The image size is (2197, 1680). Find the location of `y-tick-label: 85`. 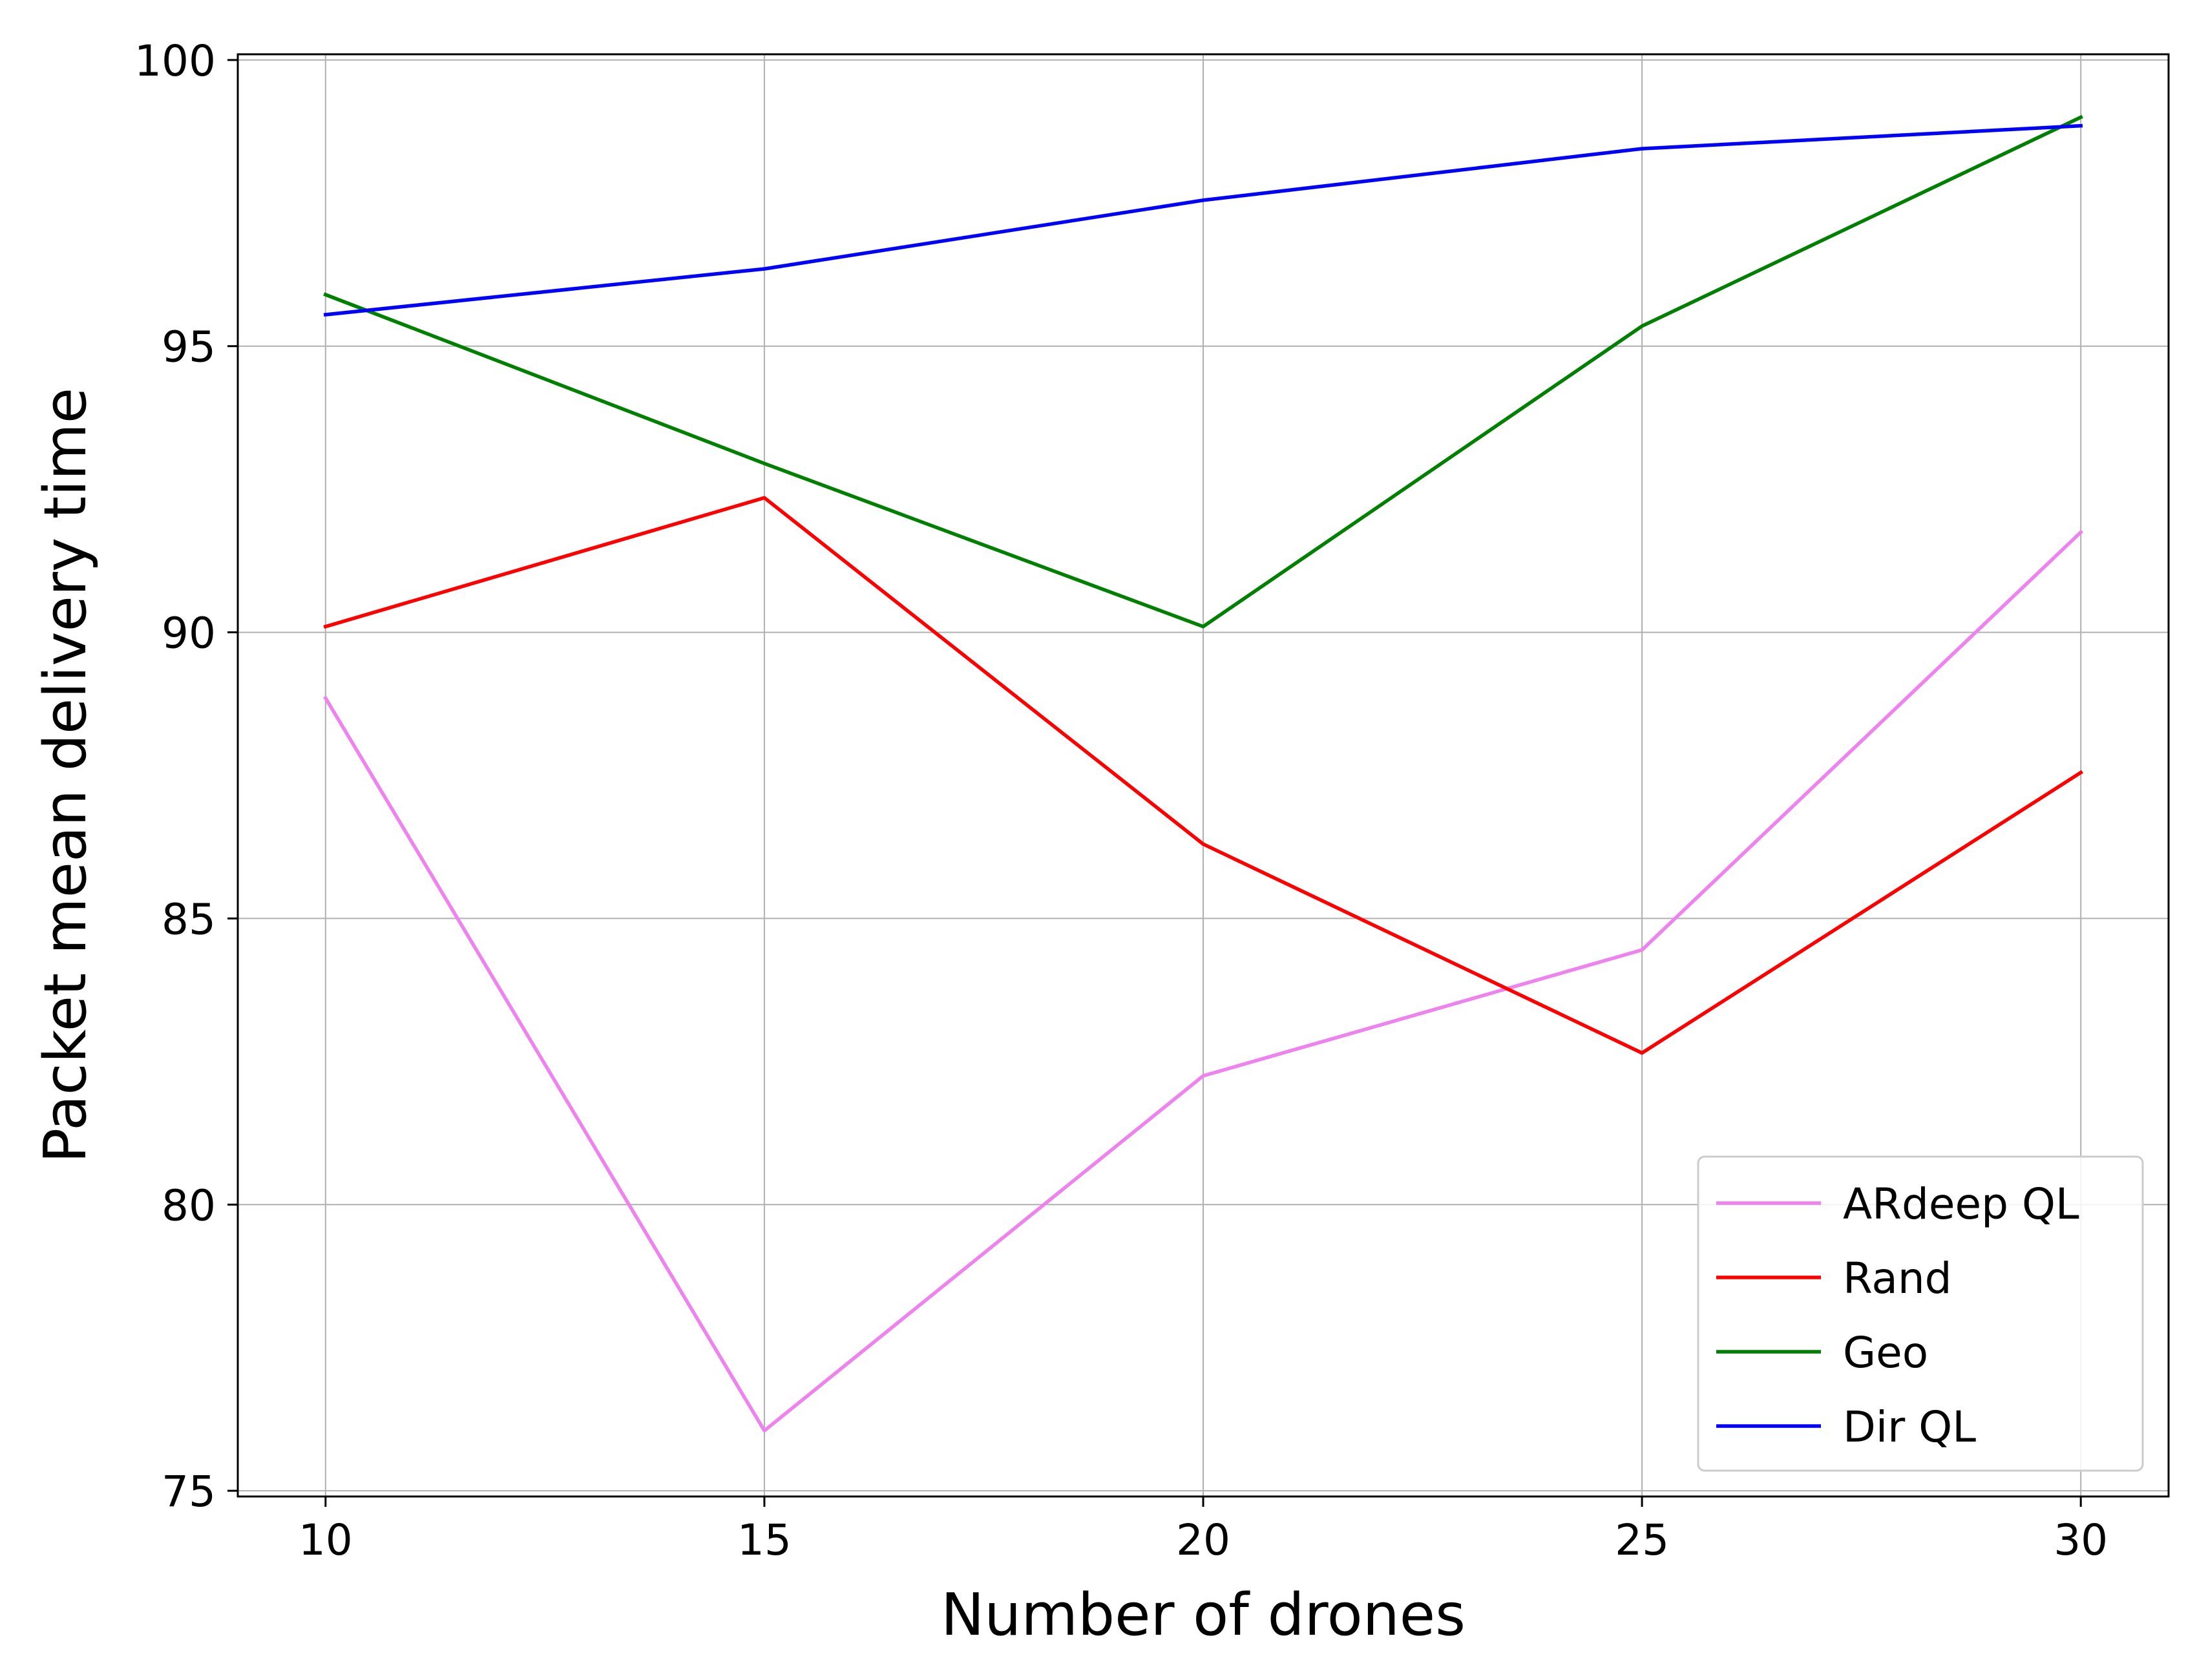

y-tick-label: 85 is located at coordinates (189, 919).